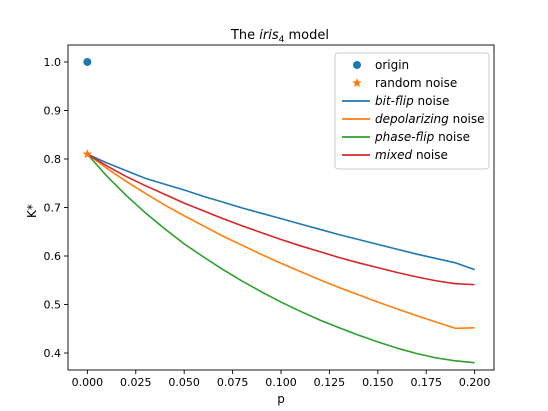  What do you see at coordinates (392, 65) in the screenshot?
I see `legend-label: origin` at bounding box center [392, 65].